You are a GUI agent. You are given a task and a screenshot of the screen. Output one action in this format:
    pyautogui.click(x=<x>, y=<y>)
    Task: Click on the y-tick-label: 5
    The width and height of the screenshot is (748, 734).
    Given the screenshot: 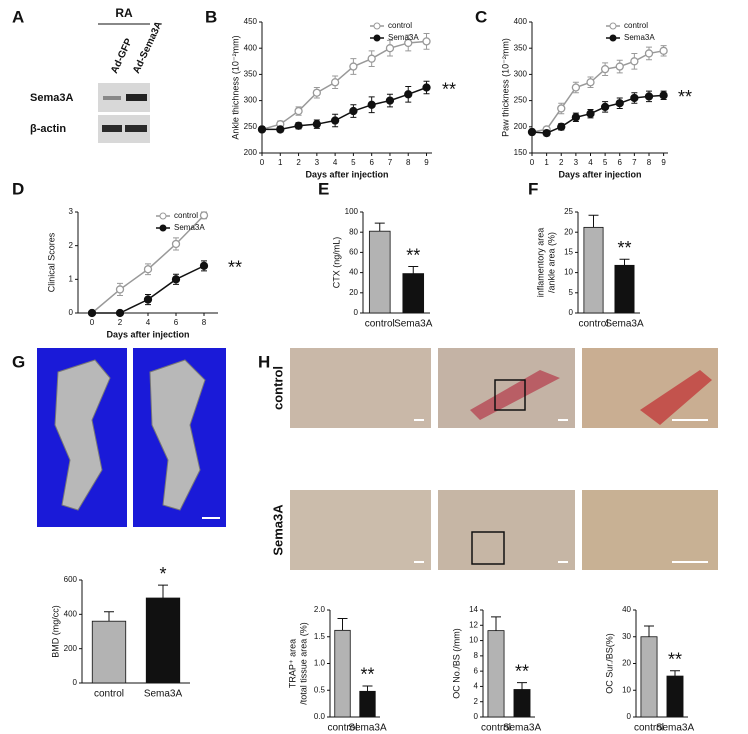 What is the action you would take?
    pyautogui.click(x=571, y=292)
    